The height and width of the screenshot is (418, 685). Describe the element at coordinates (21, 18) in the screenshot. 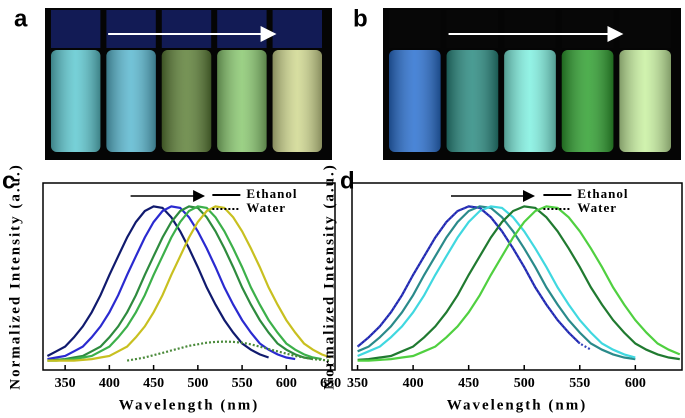

I see `panel-label: a` at that location.